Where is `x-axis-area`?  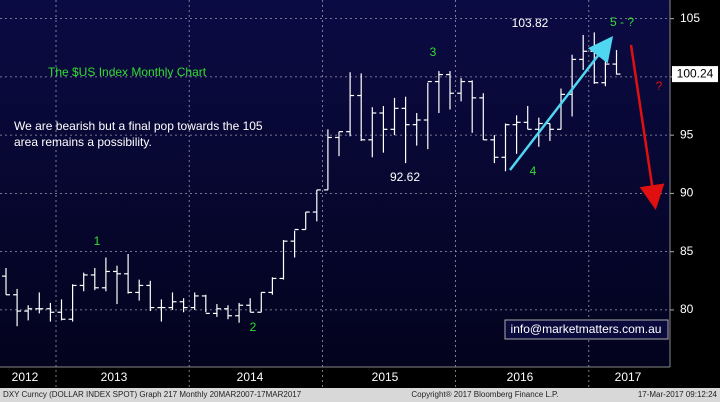
x-axis-area is located at coordinates (360, 377).